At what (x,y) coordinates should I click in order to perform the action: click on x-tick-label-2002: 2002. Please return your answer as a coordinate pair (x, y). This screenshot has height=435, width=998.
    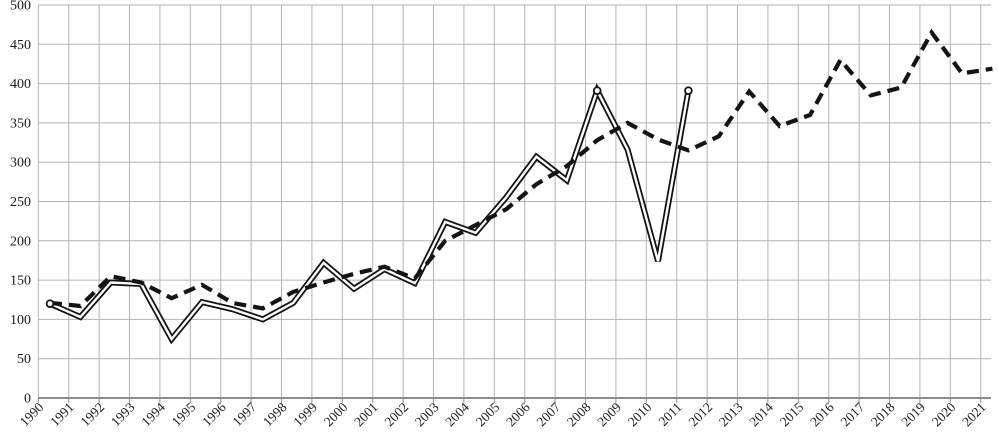
    Looking at the image, I should click on (397, 415).